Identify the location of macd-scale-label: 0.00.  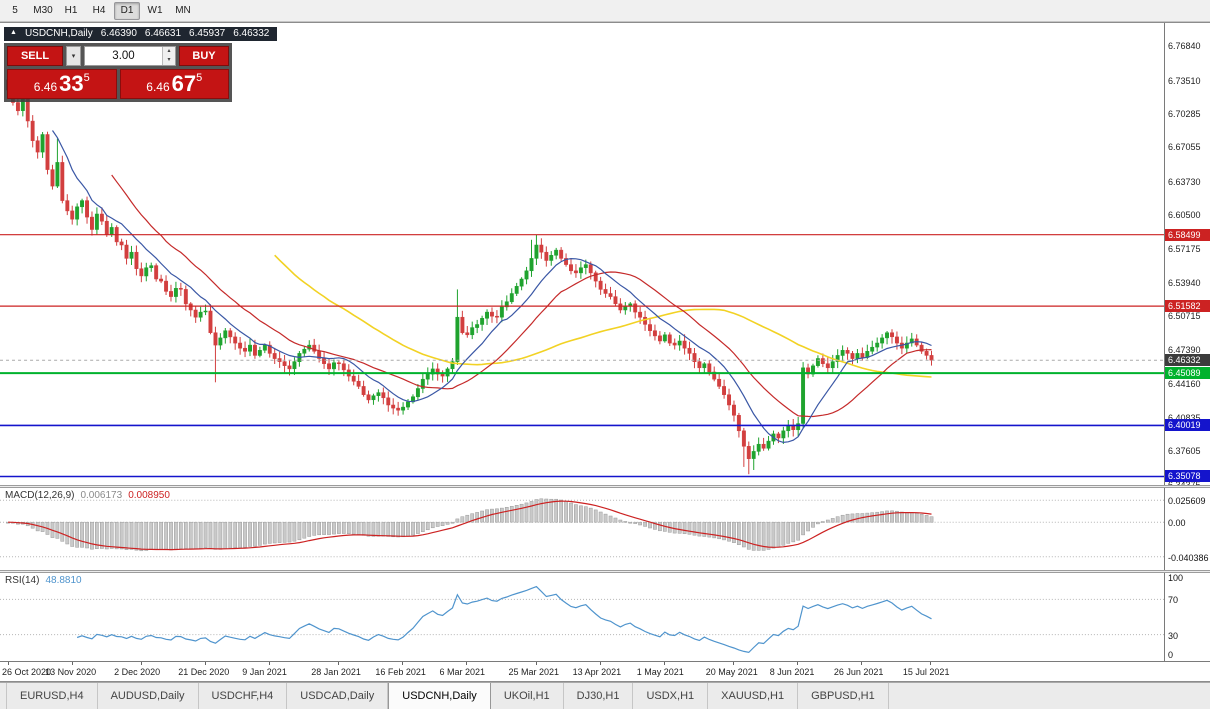
(1177, 523).